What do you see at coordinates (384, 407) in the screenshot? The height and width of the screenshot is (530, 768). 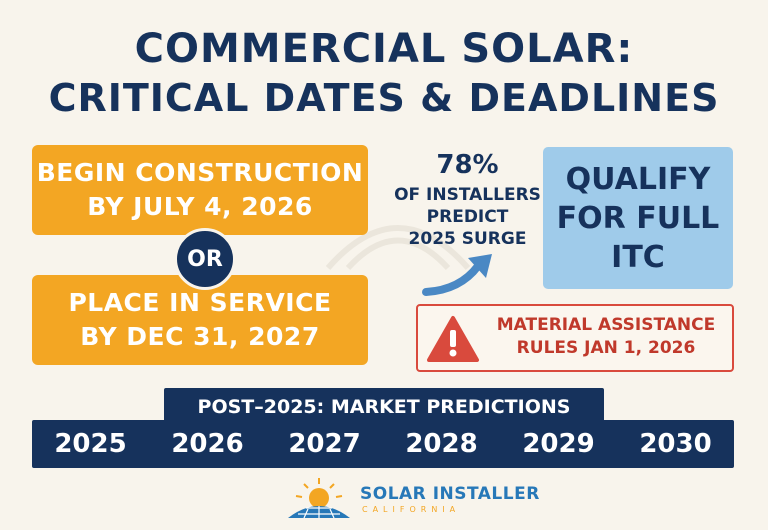 I see `timeline-title: POST–2025: MARKET PREDICTIONS` at bounding box center [384, 407].